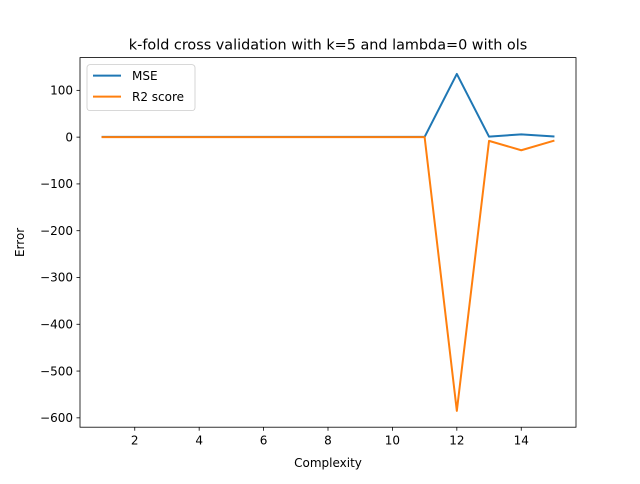 This screenshot has height=484, width=640. Describe the element at coordinates (56, 324) in the screenshot. I see `y-tick-label: −400` at that location.